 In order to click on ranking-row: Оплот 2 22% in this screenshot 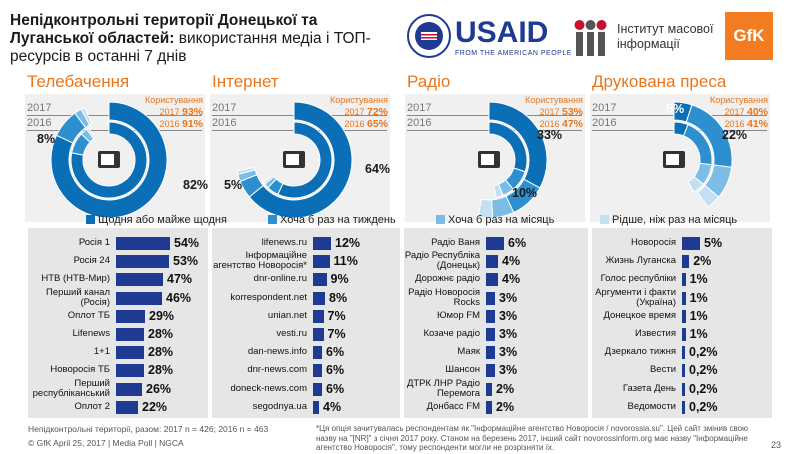, I will do `click(118, 407)`.